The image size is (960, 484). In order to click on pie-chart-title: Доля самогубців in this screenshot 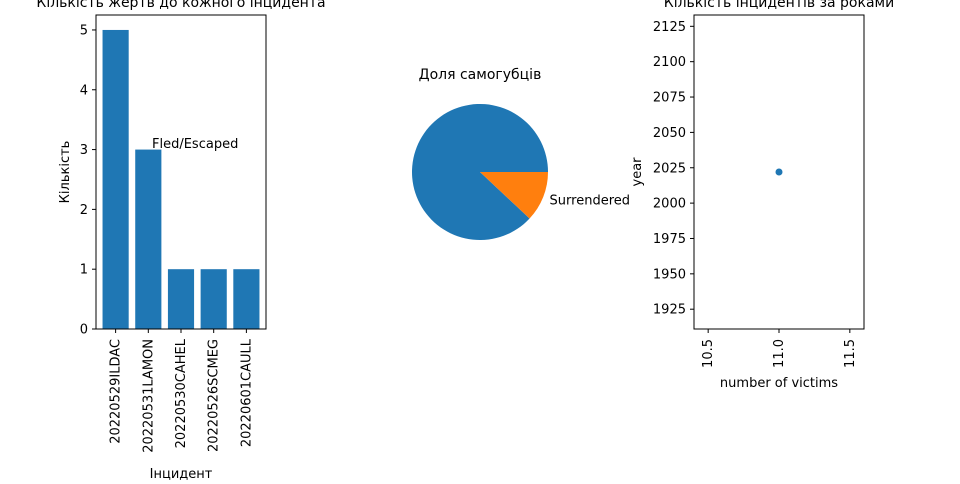, I will do `click(480, 75)`.